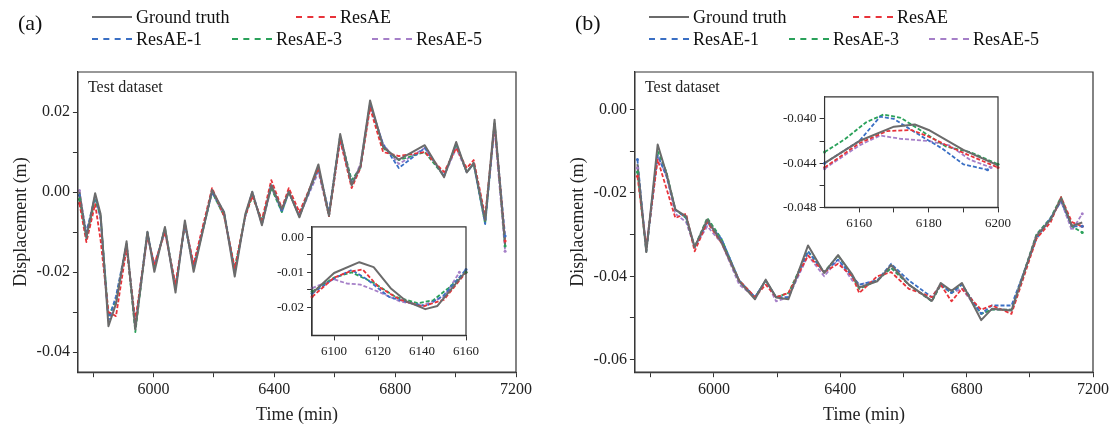  I want to click on y-tick-label: -0.040, so click(799, 118).